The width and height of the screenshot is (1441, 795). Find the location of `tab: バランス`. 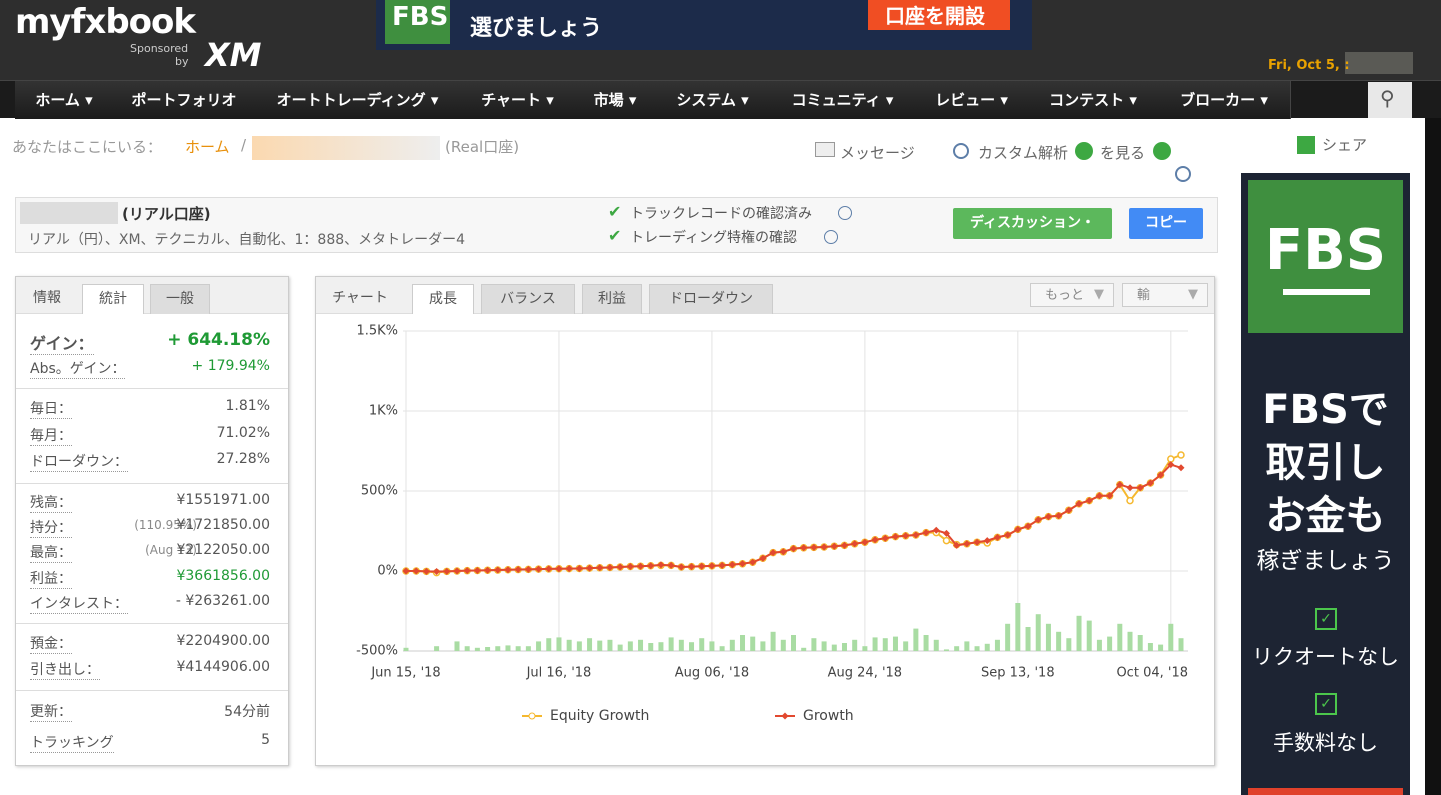

tab: バランス is located at coordinates (528, 299).